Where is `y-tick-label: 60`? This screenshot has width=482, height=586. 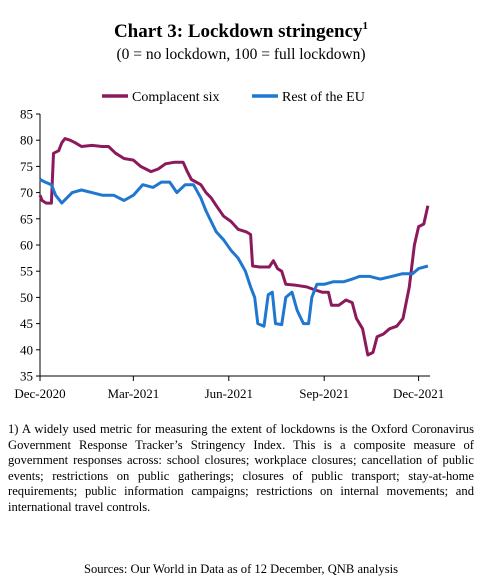
y-tick-label: 60 is located at coordinates (26, 245).